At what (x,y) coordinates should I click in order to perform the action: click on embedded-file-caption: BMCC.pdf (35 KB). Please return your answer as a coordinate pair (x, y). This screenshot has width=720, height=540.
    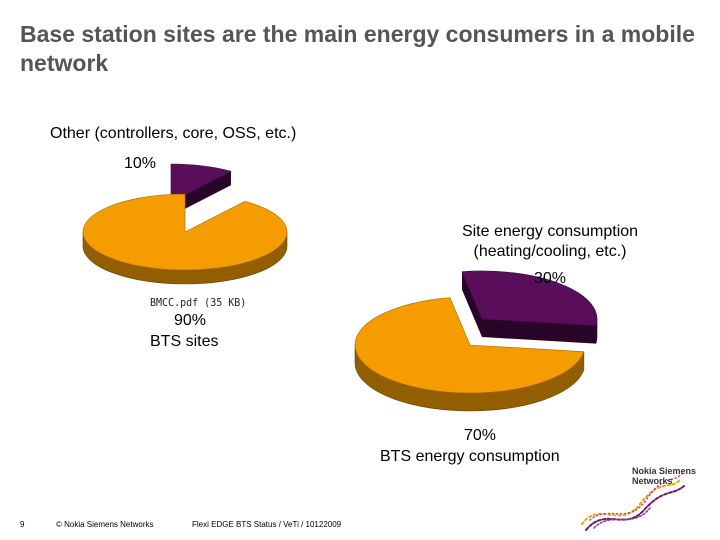
    Looking at the image, I should click on (198, 303).